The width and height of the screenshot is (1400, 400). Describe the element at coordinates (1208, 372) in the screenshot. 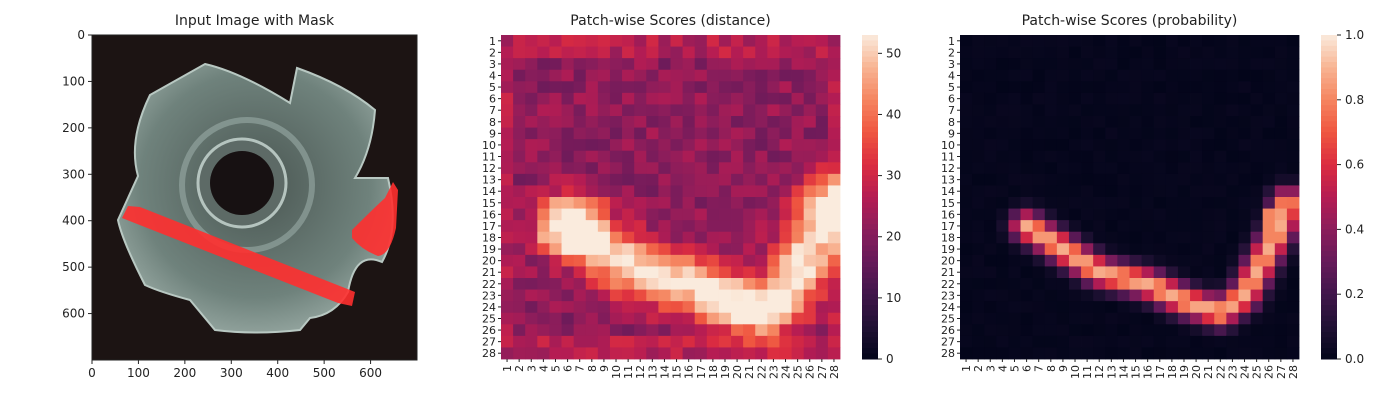

I see `x-tick-label: 21` at that location.